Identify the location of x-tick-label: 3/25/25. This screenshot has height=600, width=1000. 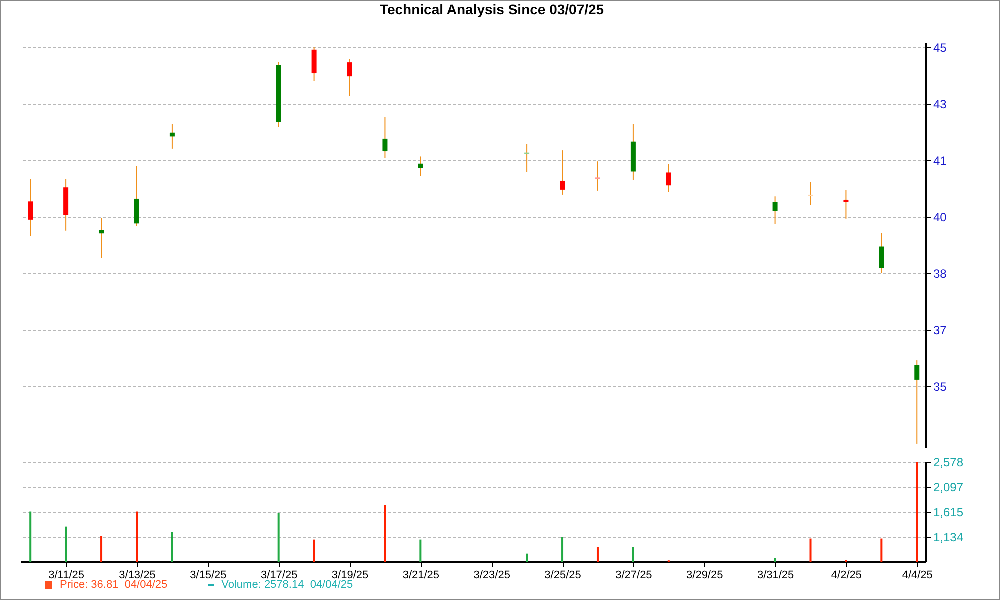
(563, 576).